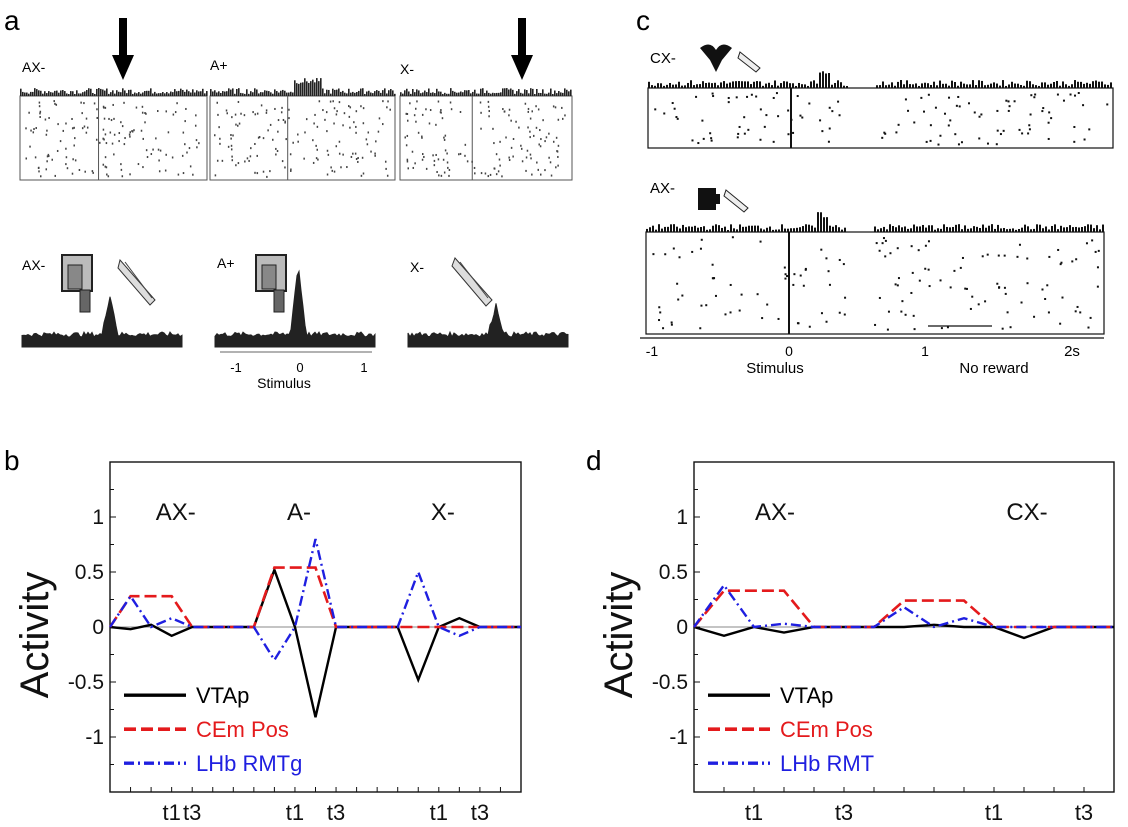 This screenshot has height=827, width=1128. What do you see at coordinates (736, 201) in the screenshot?
I see `feather-icon` at bounding box center [736, 201].